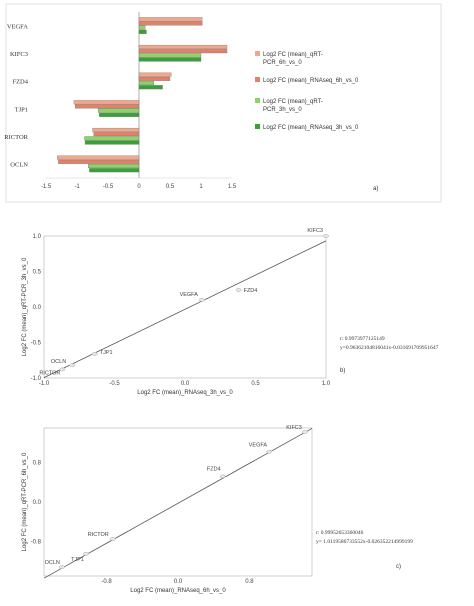 This screenshot has height=606, width=474. What do you see at coordinates (46, 187) in the screenshot?
I see `x-tick-label: -1.5` at bounding box center [46, 187].